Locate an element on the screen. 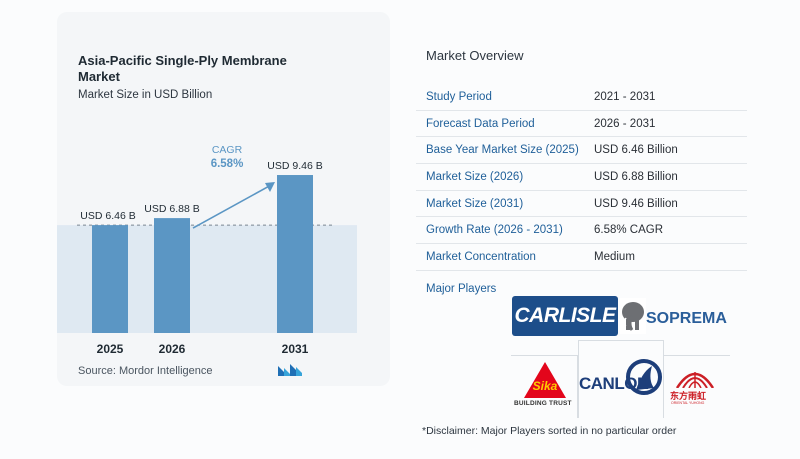  value-label-2031: USD 9.46 B is located at coordinates (294, 166).